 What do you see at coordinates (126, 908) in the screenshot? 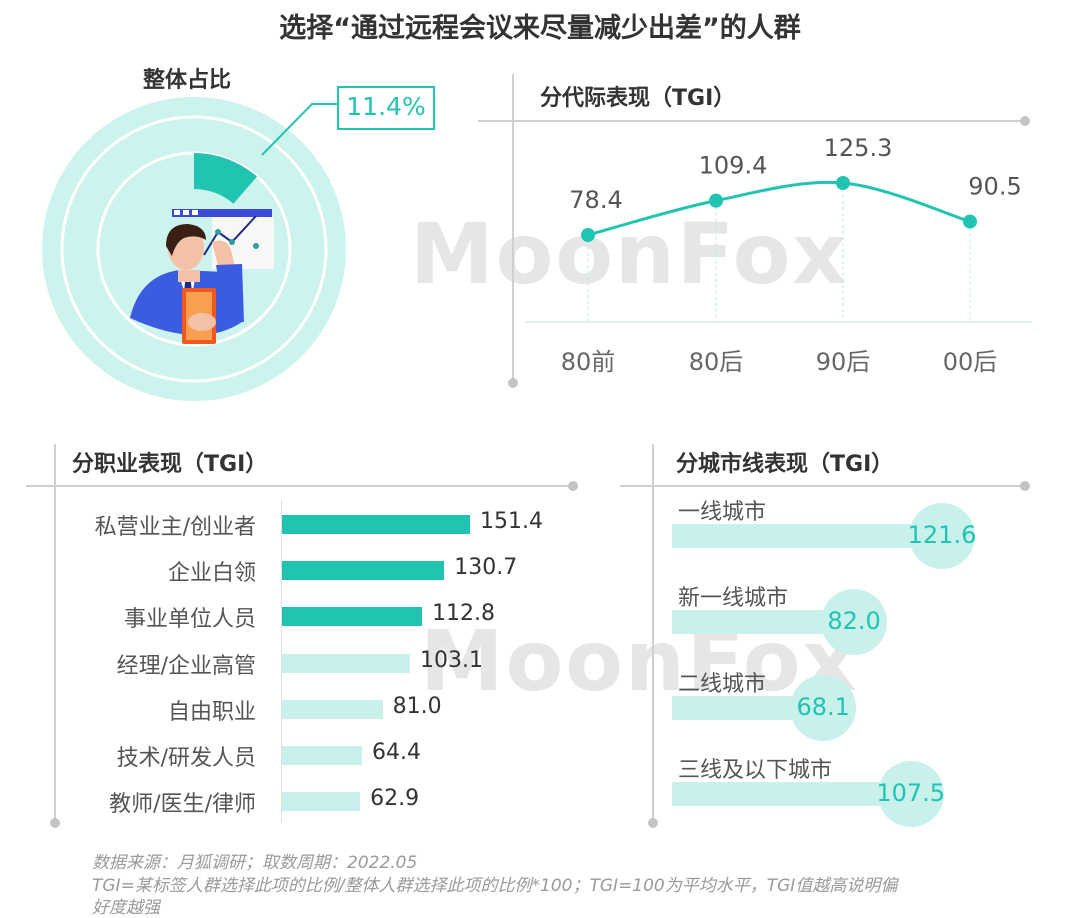
I see `footnote-tgi-cont: 好度越强` at bounding box center [126, 908].